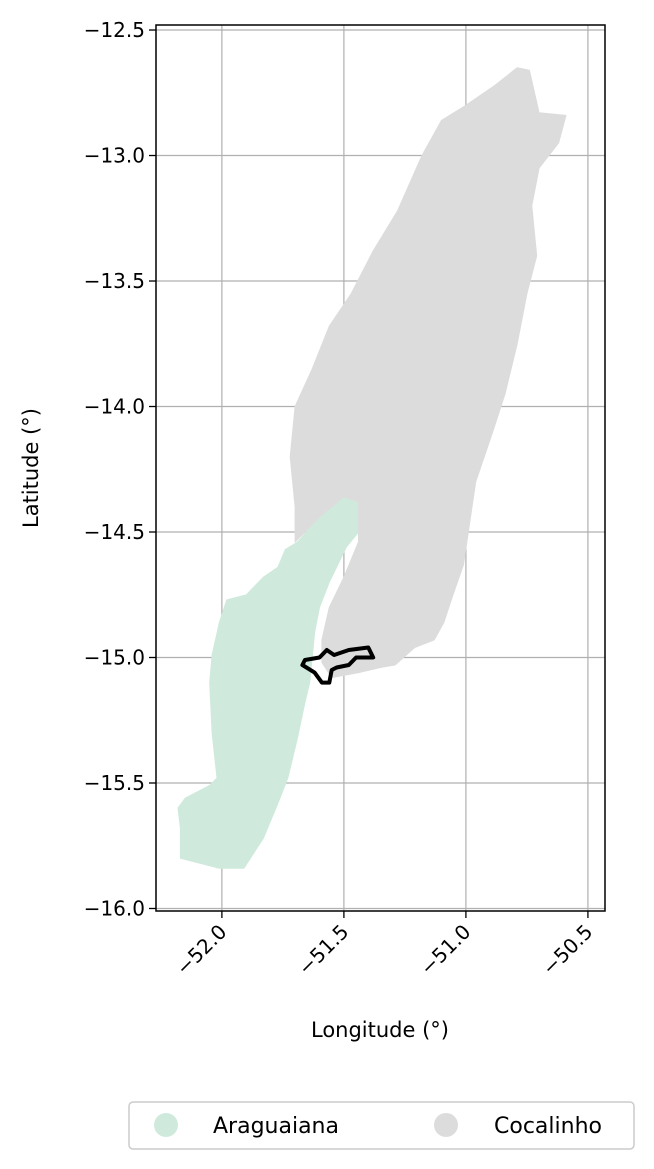  I want to click on x-tick-label: −50.5, so click(567, 950).